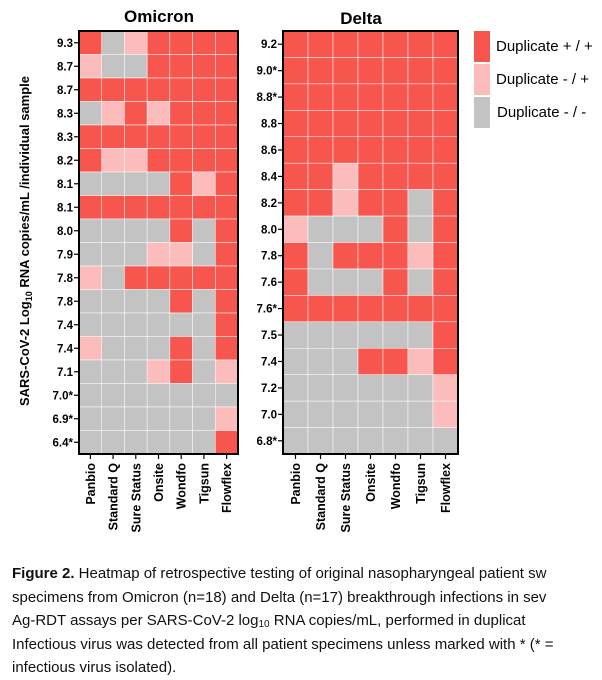 This screenshot has height=680, width=602. I want to click on omicron-y-tick-label: 7.4, so click(65, 326).